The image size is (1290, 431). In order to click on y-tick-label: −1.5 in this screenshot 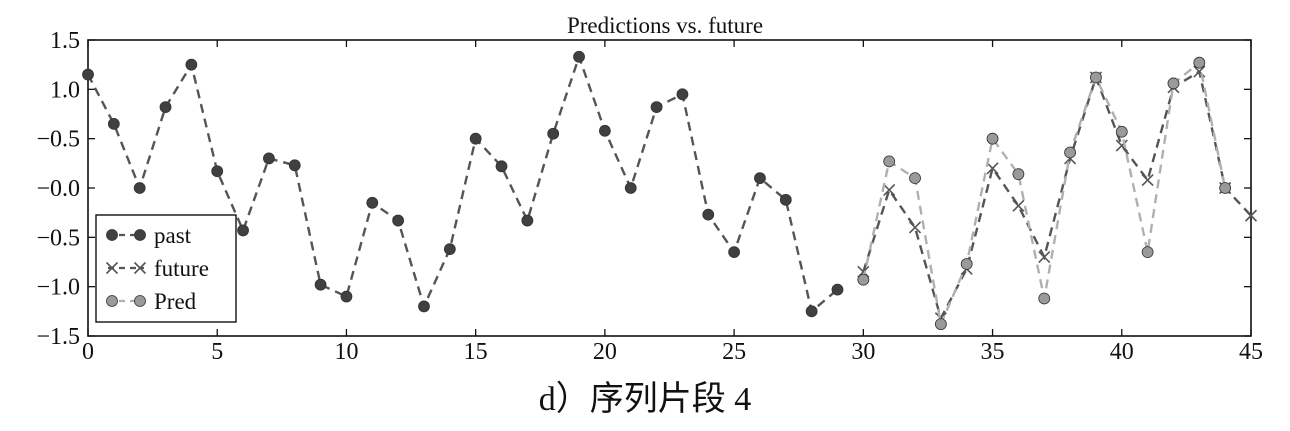, I will do `click(58, 337)`.